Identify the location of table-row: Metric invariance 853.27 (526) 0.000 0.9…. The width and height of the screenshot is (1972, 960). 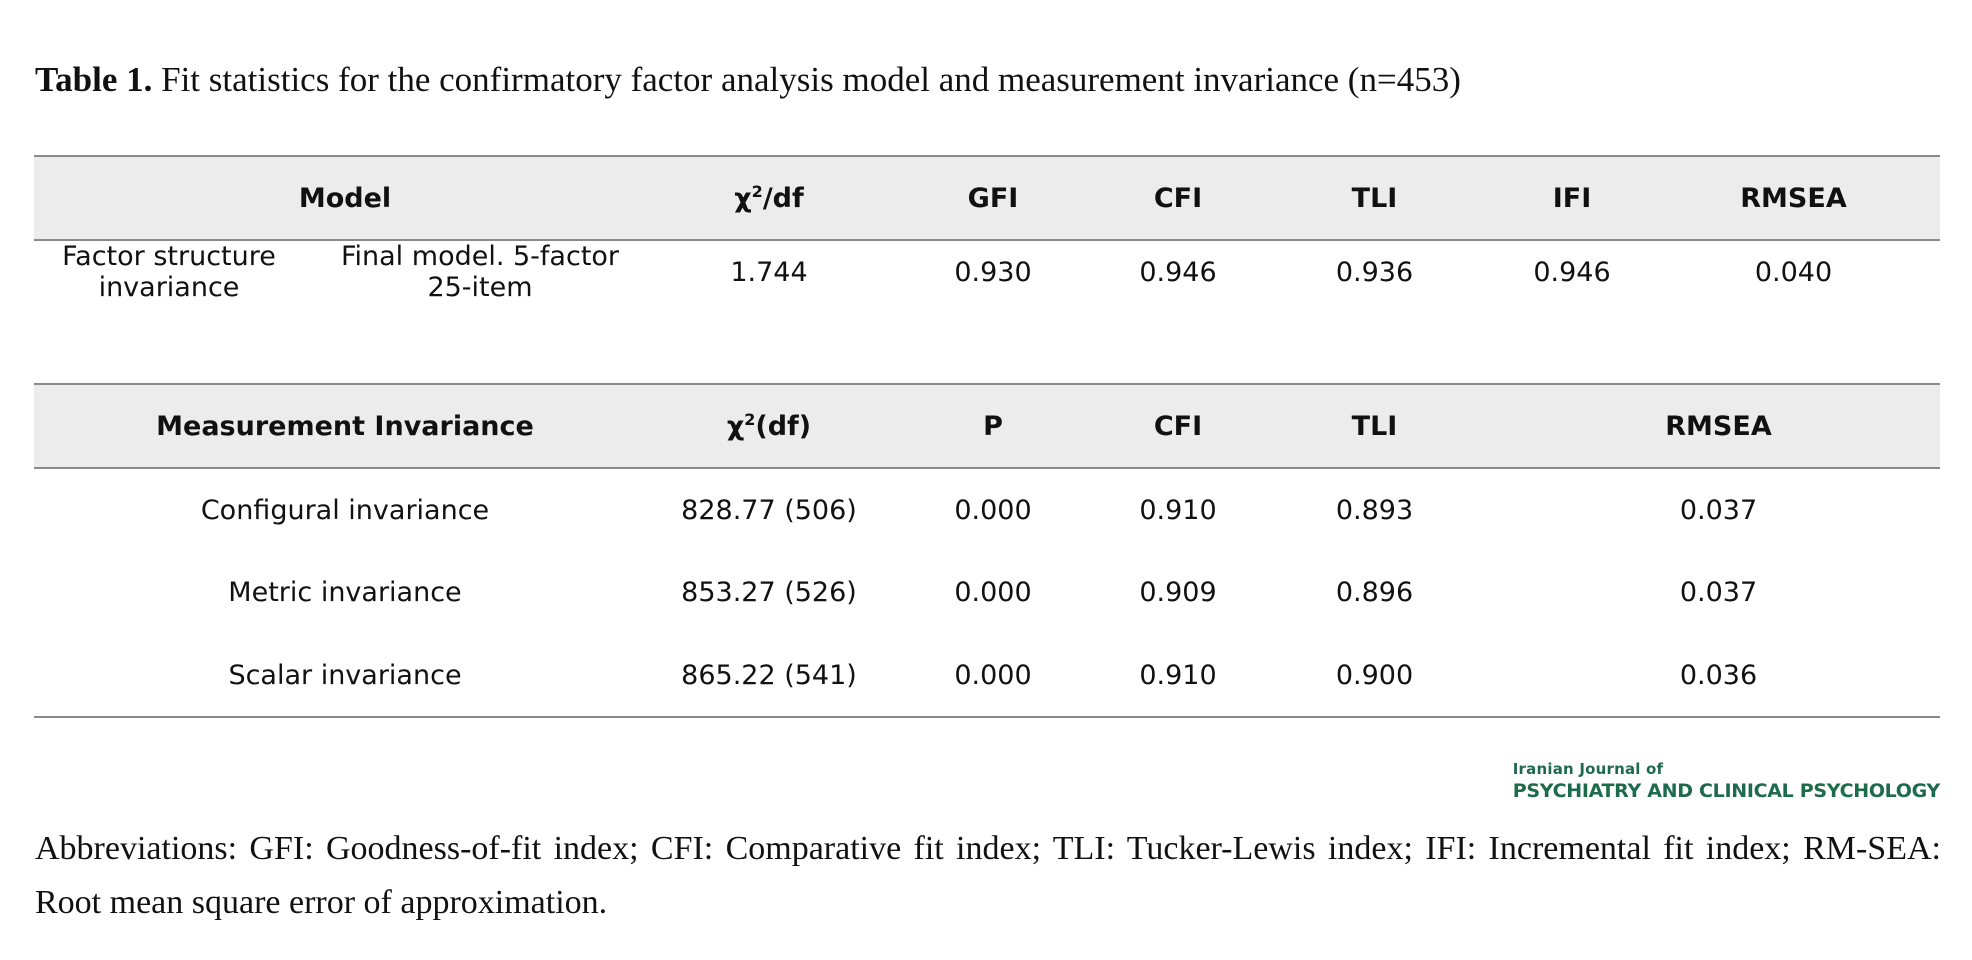
(987, 592).